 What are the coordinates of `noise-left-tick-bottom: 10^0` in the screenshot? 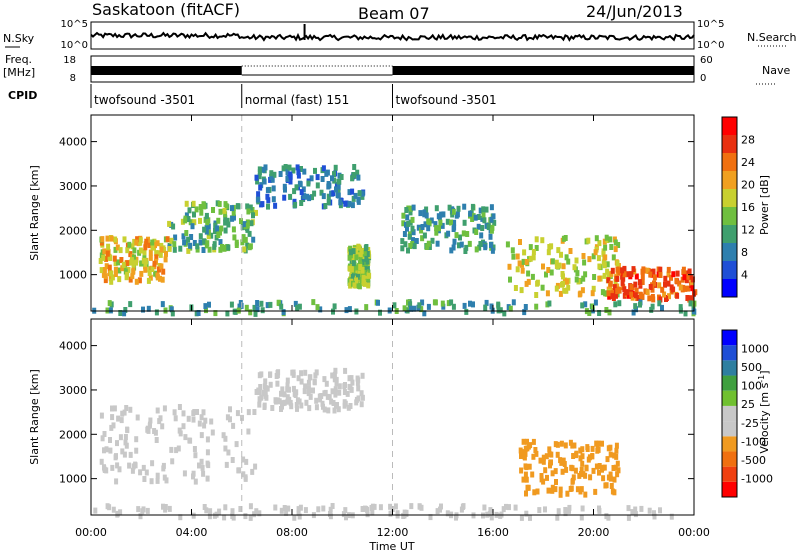 It's located at (74, 45).